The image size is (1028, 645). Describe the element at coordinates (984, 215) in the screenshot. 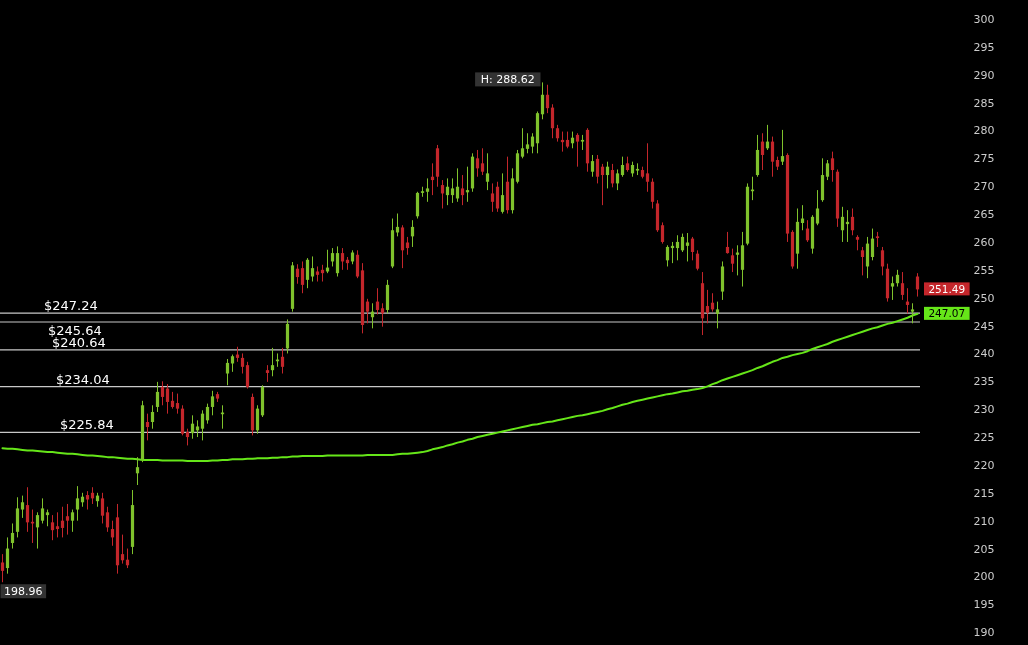

I see `y-tick-label: 265` at that location.